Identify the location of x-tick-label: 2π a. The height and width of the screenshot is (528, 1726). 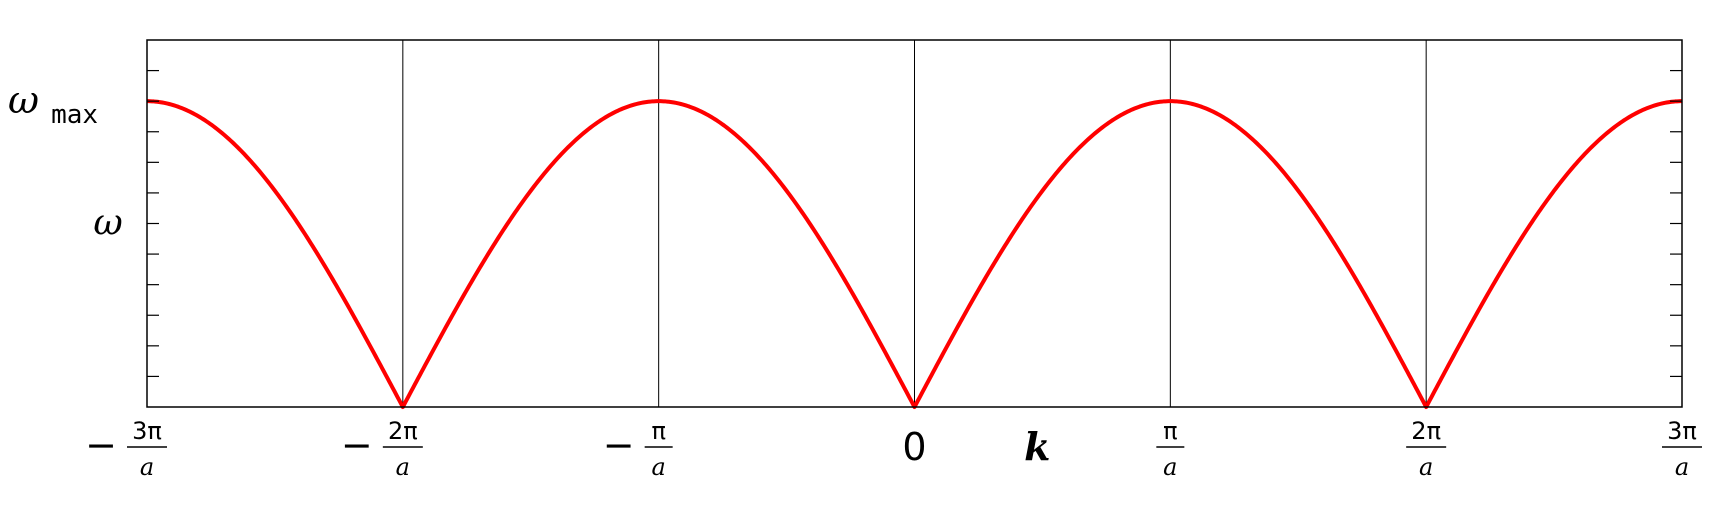
(1426, 449).